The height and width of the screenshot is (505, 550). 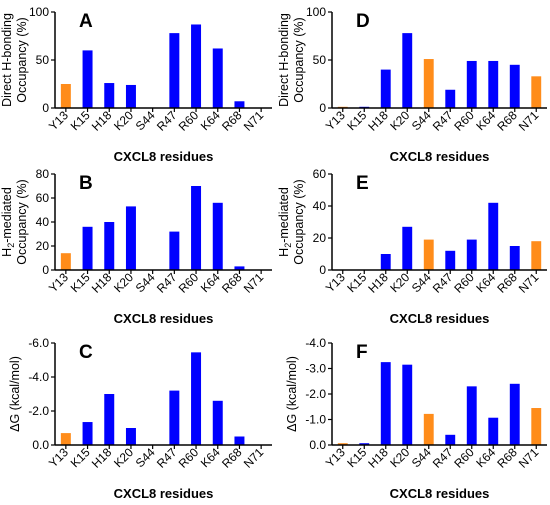 What do you see at coordinates (43, 174) in the screenshot?
I see `y-tick-label: 80` at bounding box center [43, 174].